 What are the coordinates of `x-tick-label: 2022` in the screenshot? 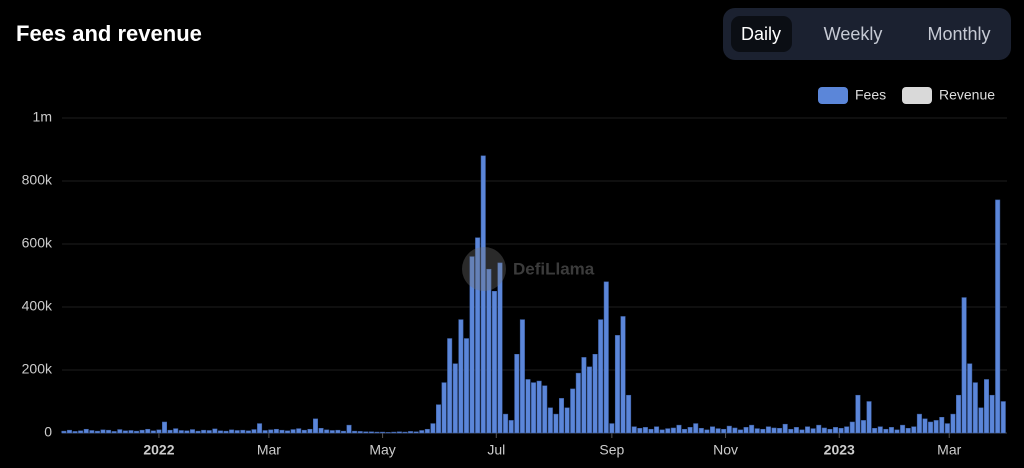 It's located at (158, 450).